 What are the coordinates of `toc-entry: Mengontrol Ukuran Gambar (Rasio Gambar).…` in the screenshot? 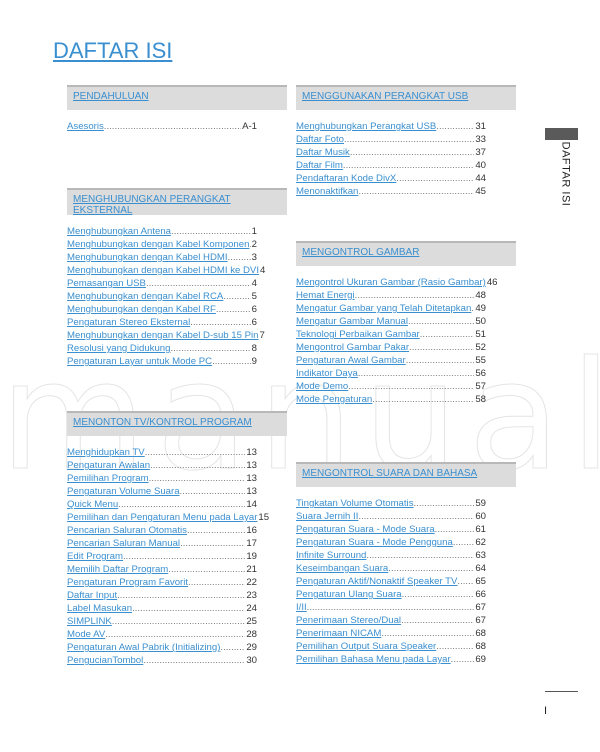 It's located at (397, 282).